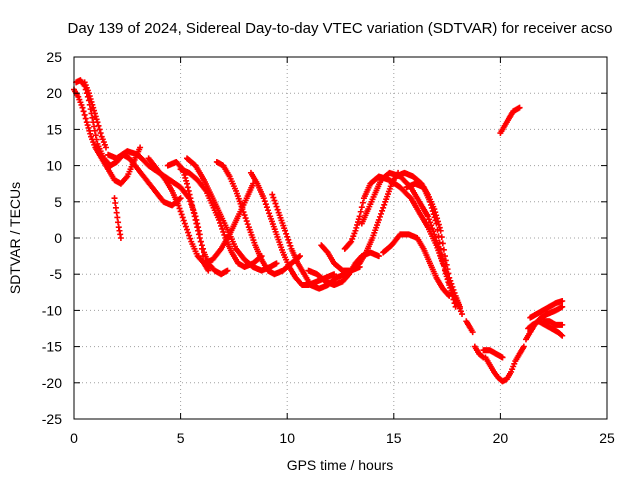  Describe the element at coordinates (54, 93) in the screenshot. I see `y-tick-label: 20` at that location.